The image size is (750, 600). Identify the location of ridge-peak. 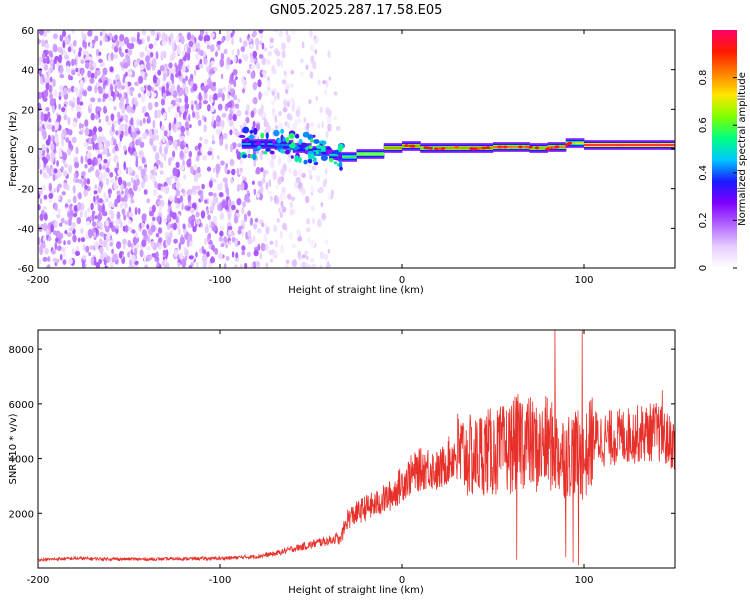
(630, 145).